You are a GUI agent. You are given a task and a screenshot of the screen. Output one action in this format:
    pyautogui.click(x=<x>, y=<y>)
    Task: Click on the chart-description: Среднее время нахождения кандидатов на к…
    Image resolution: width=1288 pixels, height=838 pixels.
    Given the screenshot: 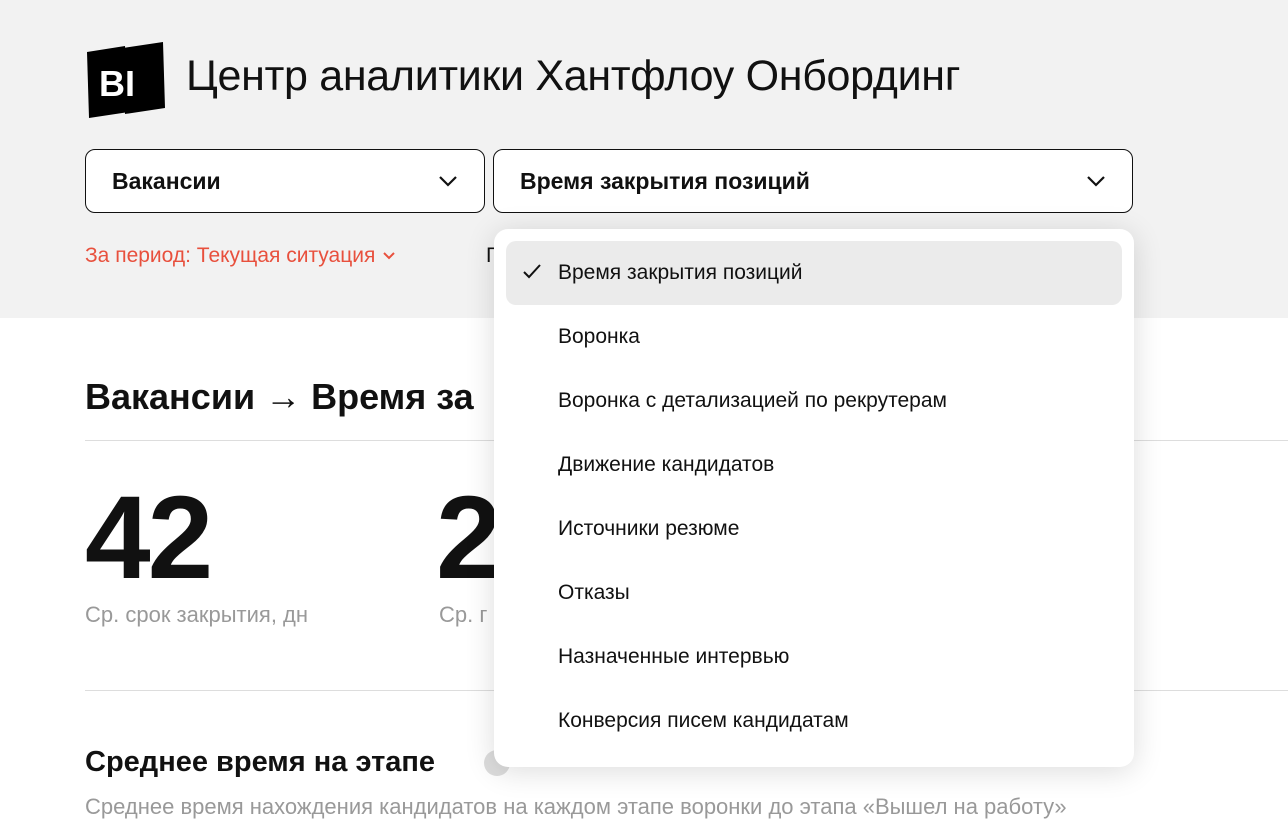 What is the action you would take?
    pyautogui.click(x=576, y=806)
    